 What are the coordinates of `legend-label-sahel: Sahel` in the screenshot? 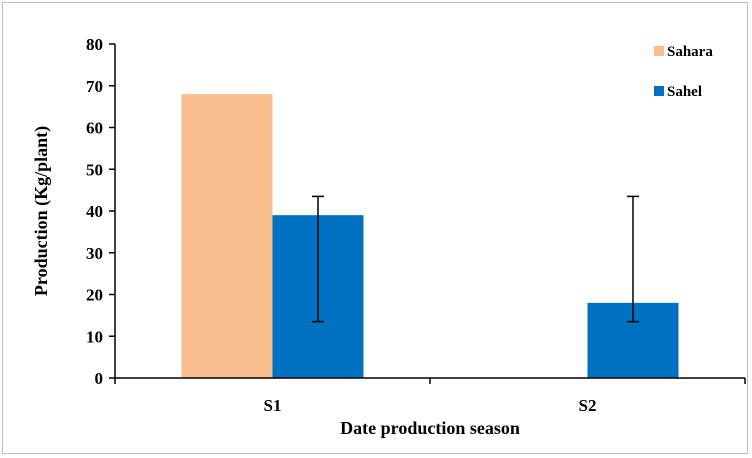 It's located at (684, 92).